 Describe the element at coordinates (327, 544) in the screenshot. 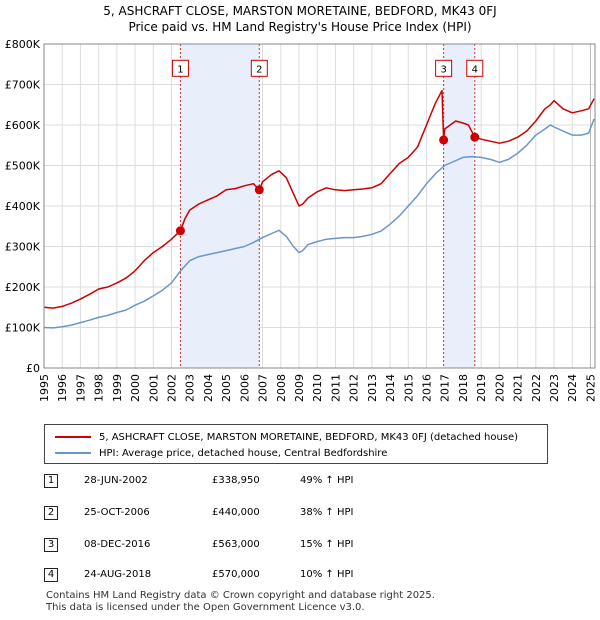

I see `transaction-hpi: 15% ↑ HPI` at that location.